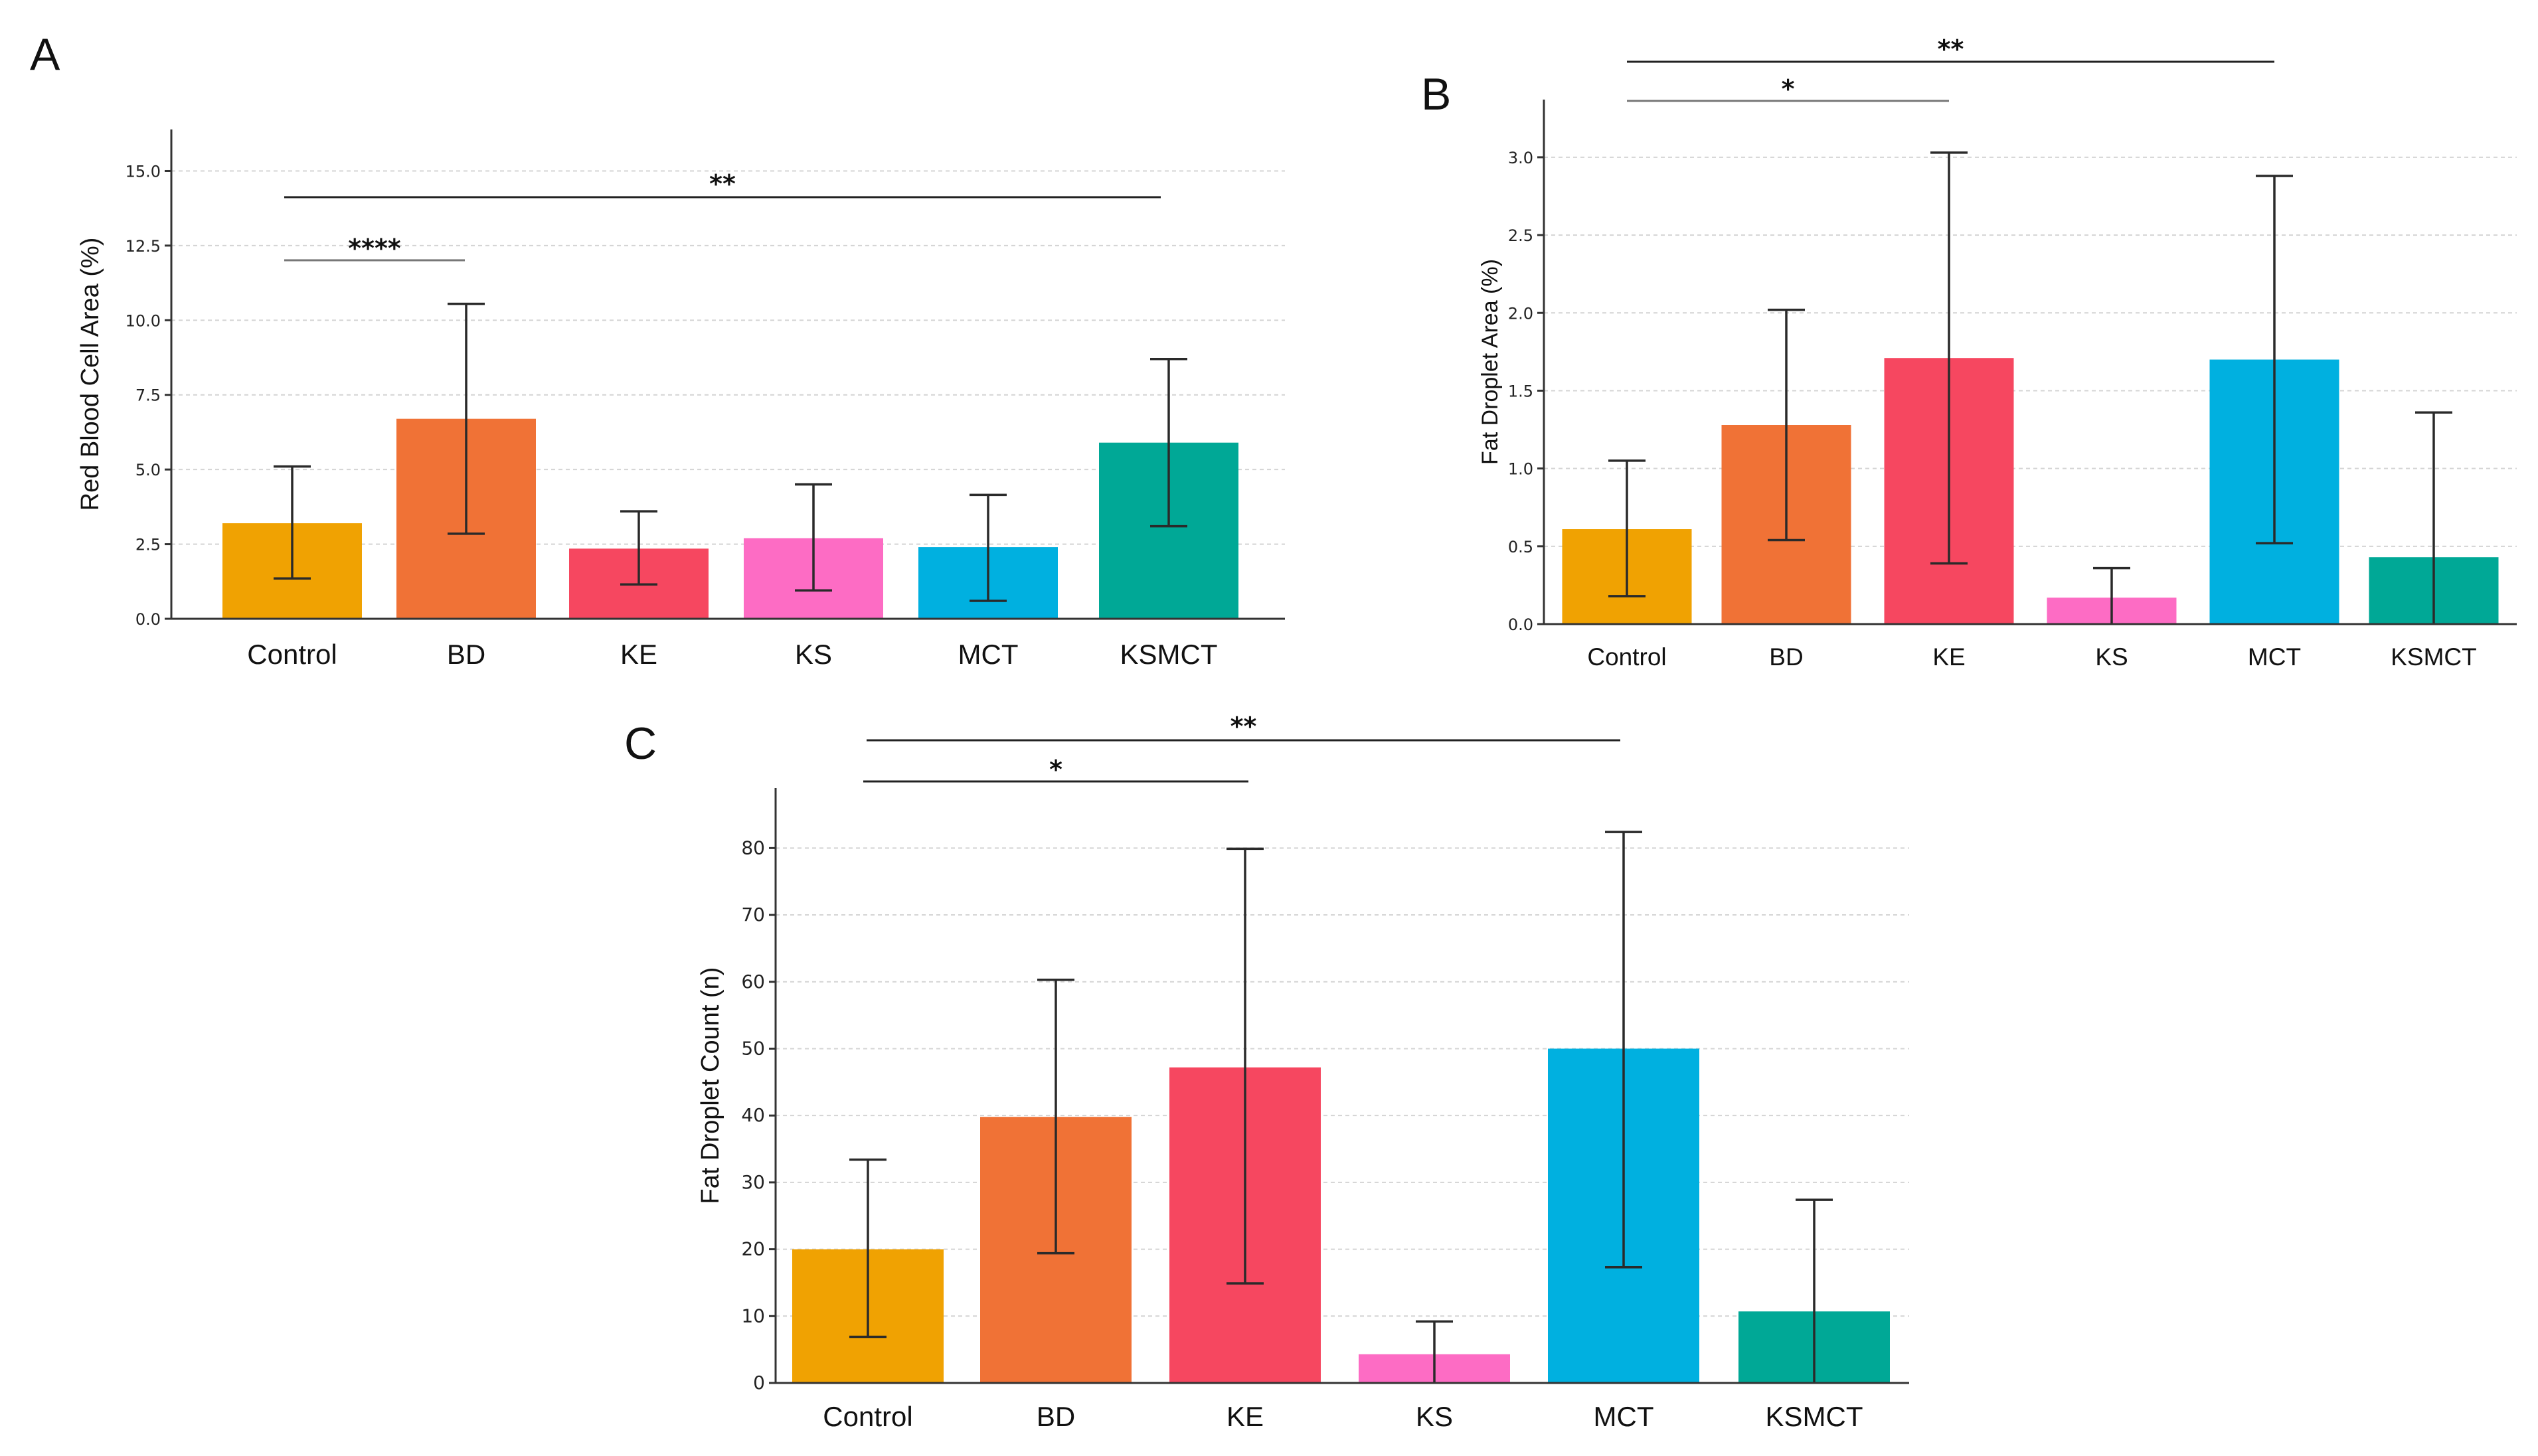 This screenshot has width=2538, height=1456. What do you see at coordinates (148, 470) in the screenshot?
I see `y-tick-label: 5.0` at bounding box center [148, 470].